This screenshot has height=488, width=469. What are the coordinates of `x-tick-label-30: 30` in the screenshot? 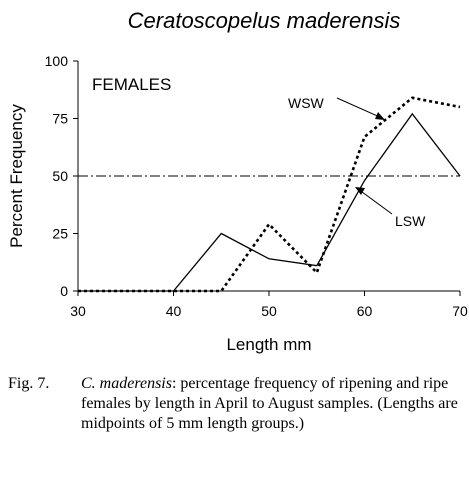 It's located at (78, 311).